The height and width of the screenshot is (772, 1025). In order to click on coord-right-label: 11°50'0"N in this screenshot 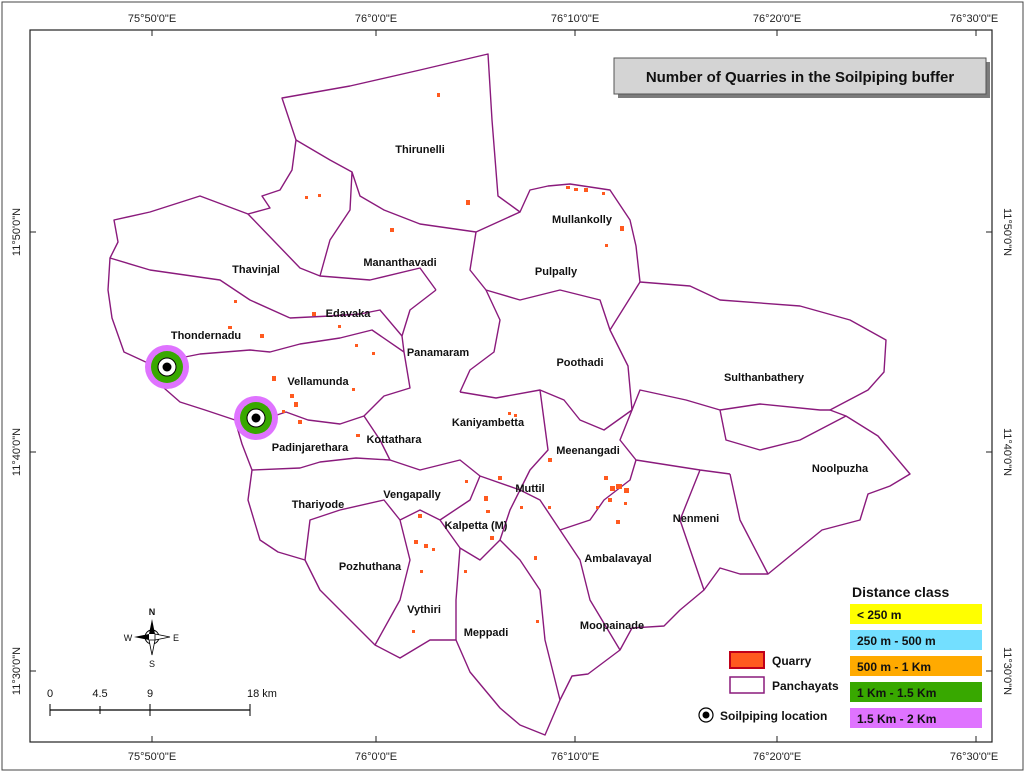, I will do `click(1007, 232)`.